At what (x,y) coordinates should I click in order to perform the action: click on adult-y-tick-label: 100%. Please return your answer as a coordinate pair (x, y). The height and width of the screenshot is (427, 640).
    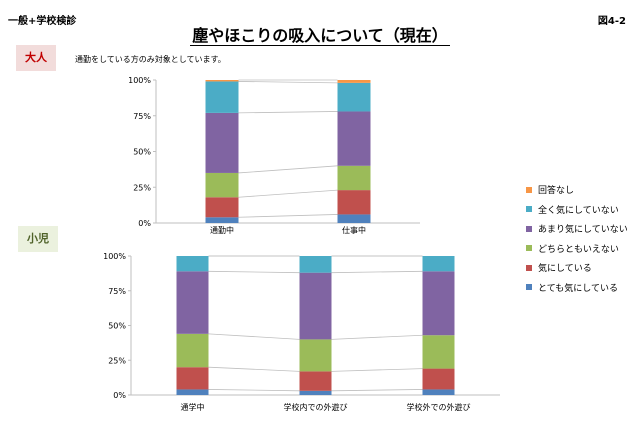
    Looking at the image, I should click on (139, 80).